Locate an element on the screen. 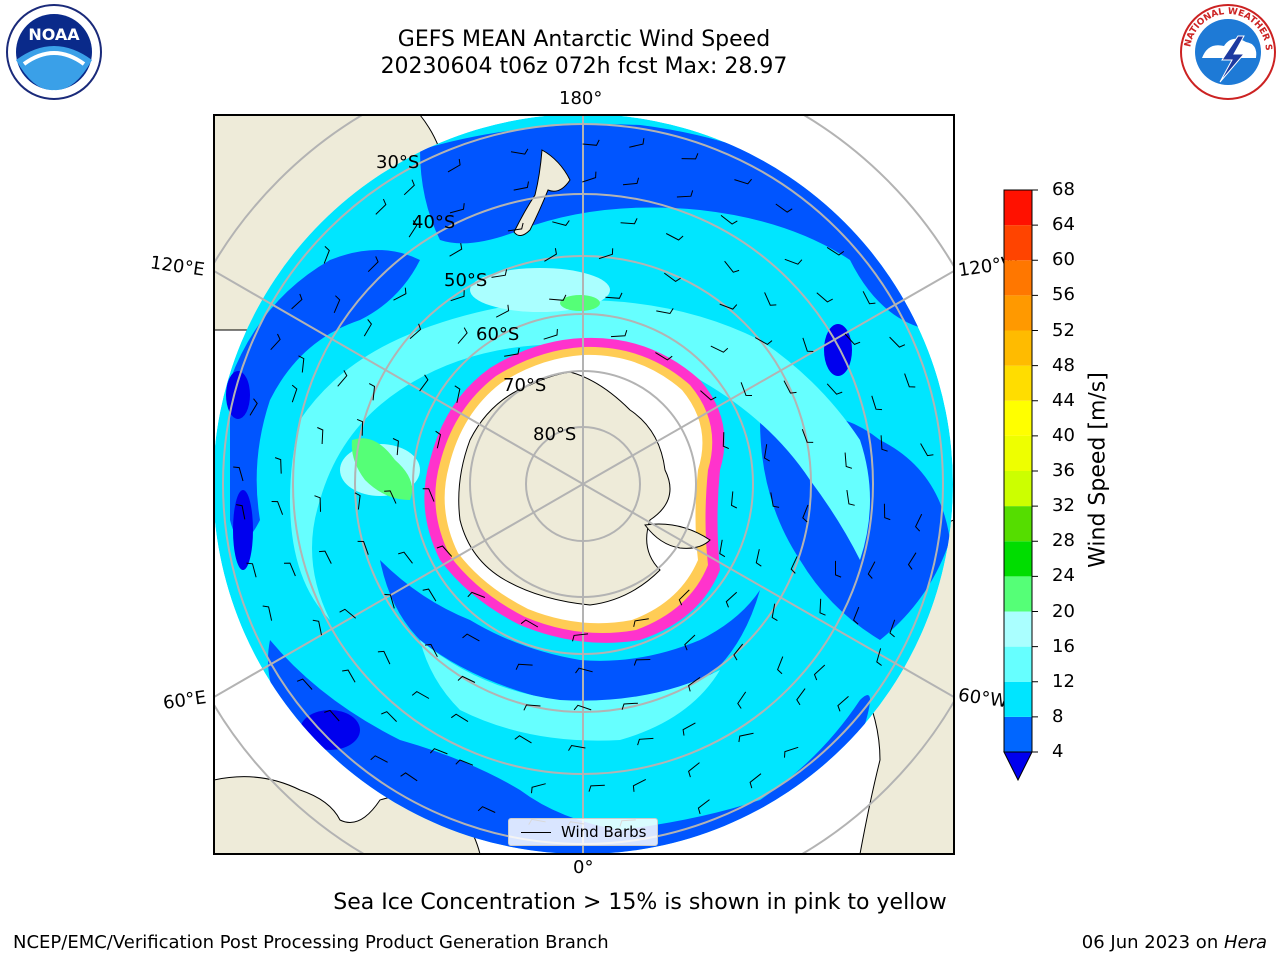 Image resolution: width=1280 pixels, height=960 pixels. footer-date-text: 06 Jun 2023 on is located at coordinates (1152, 942).